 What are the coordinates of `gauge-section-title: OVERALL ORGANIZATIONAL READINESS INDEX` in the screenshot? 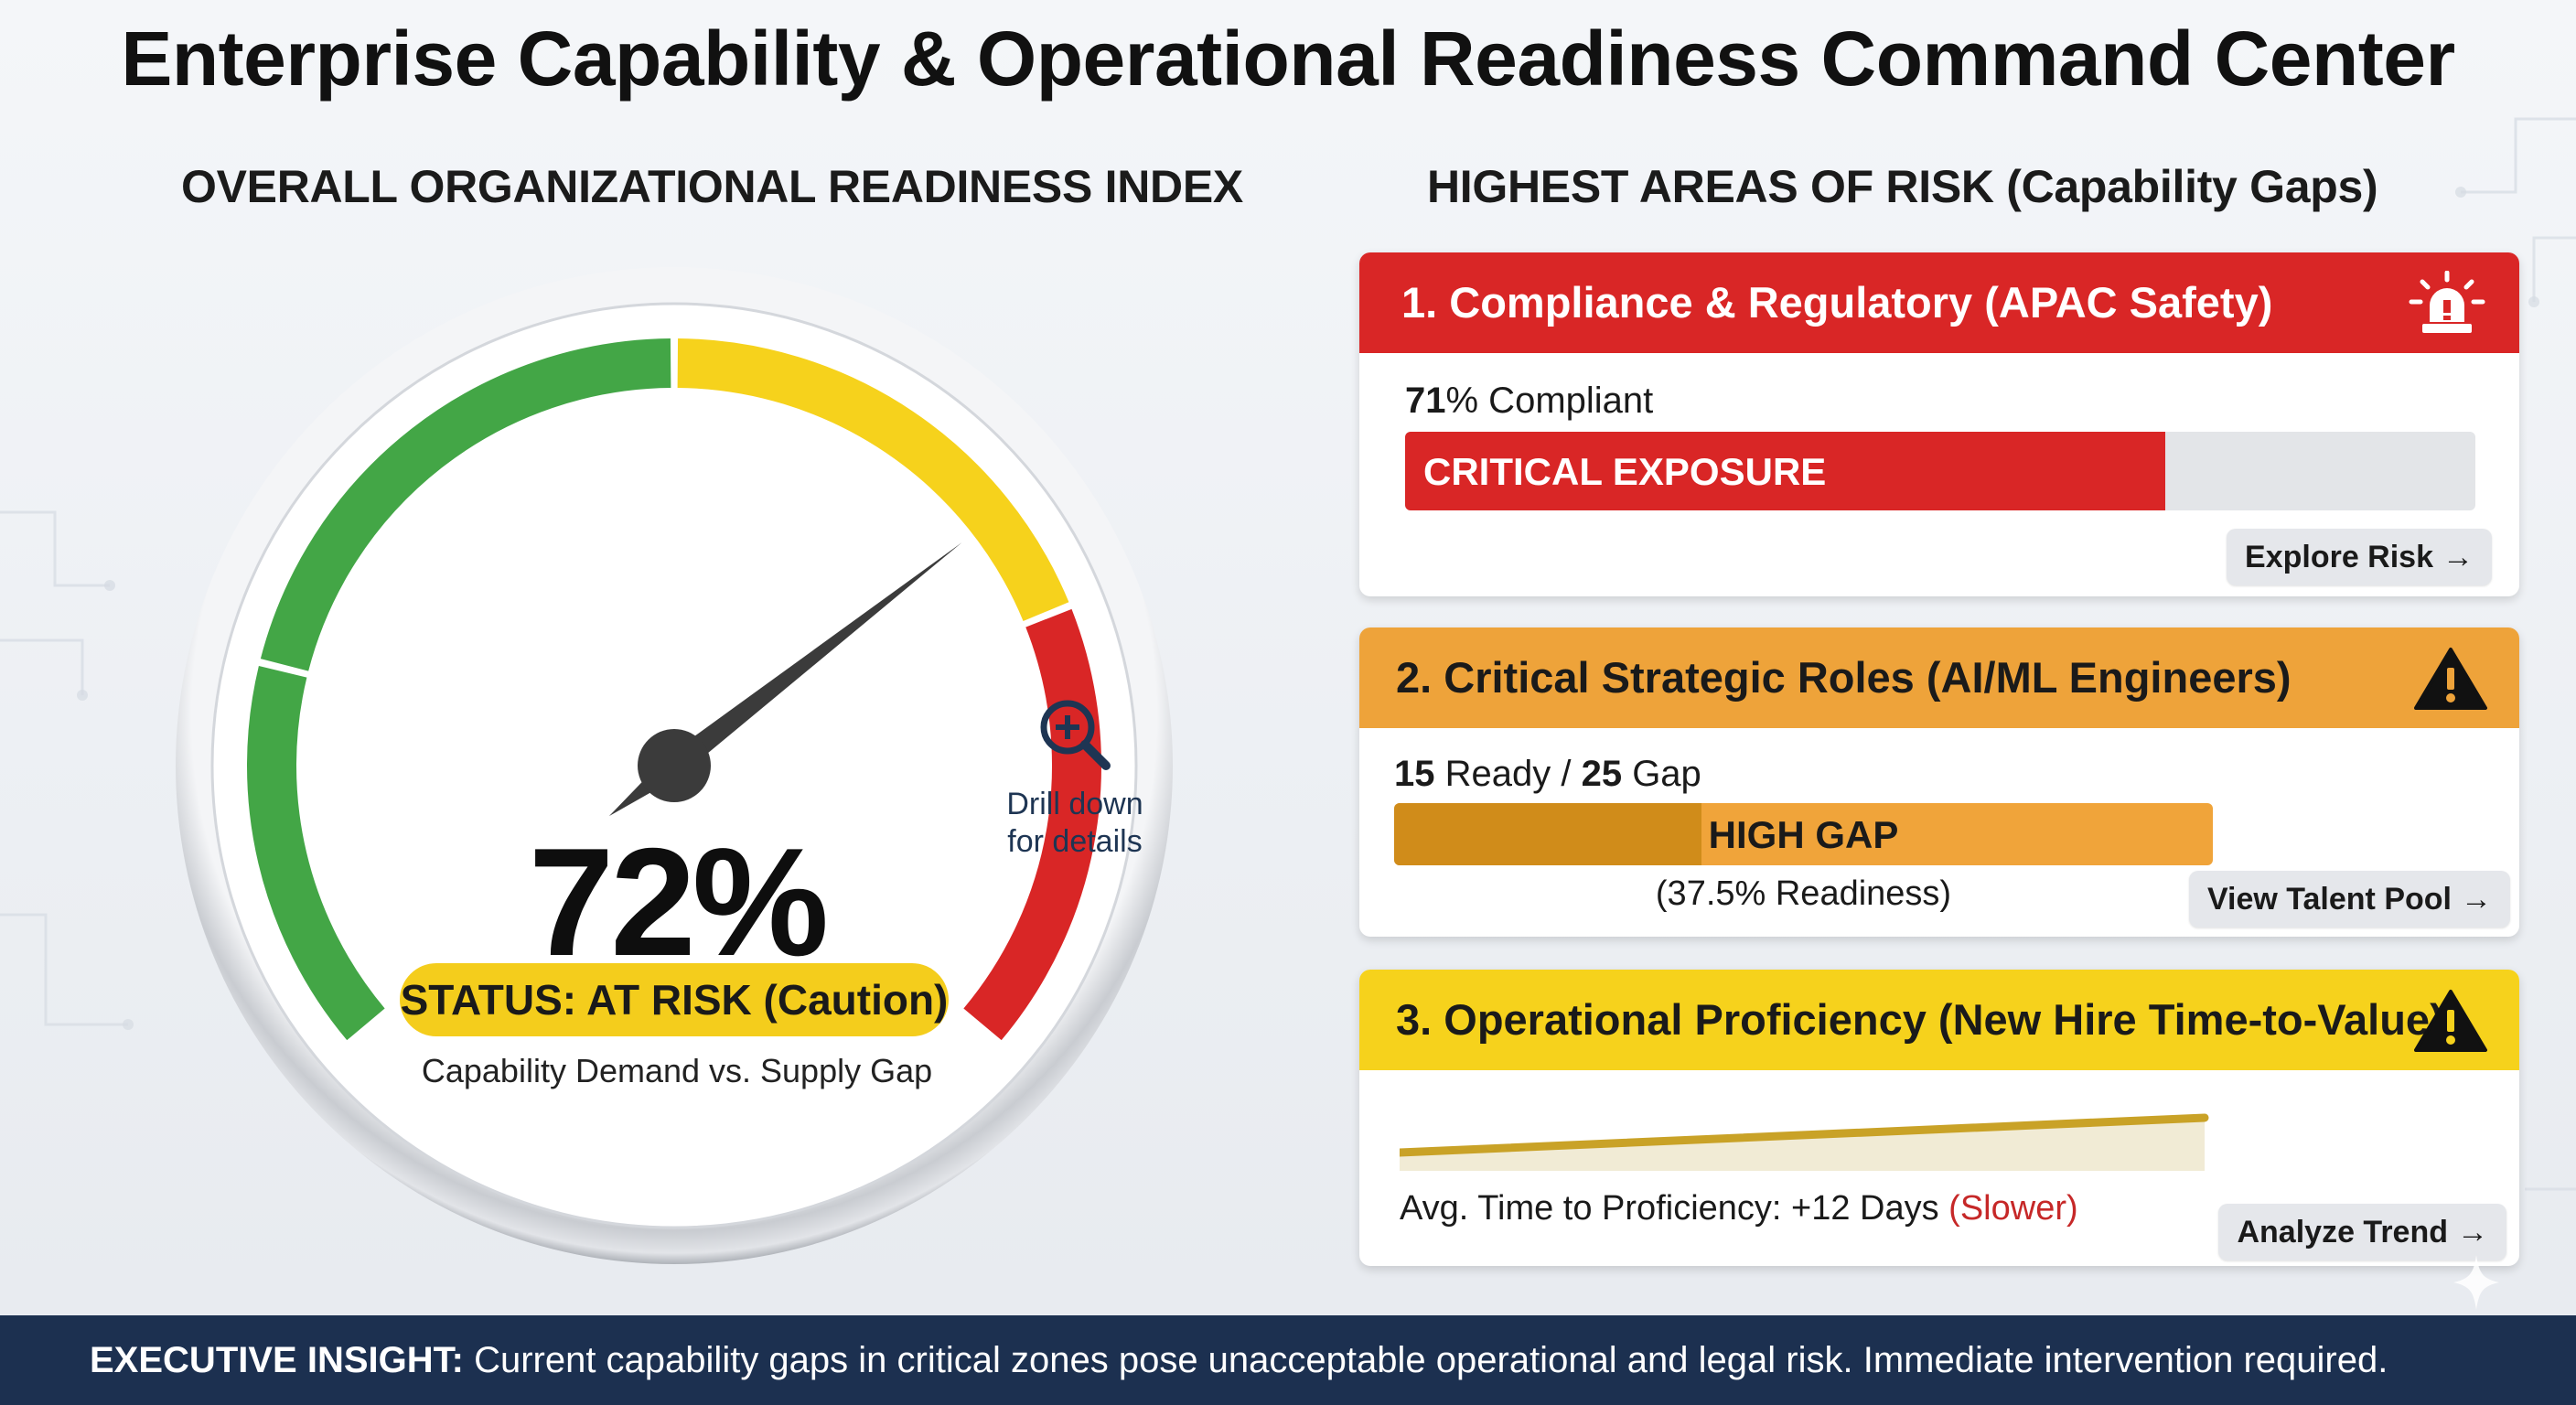 It's located at (712, 186).